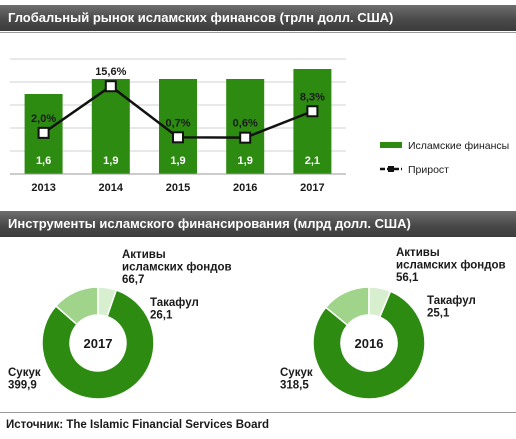 Image resolution: width=516 pixels, height=439 pixels. What do you see at coordinates (438, 314) in the screenshot?
I see `slice-label-line: 25,1` at bounding box center [438, 314].